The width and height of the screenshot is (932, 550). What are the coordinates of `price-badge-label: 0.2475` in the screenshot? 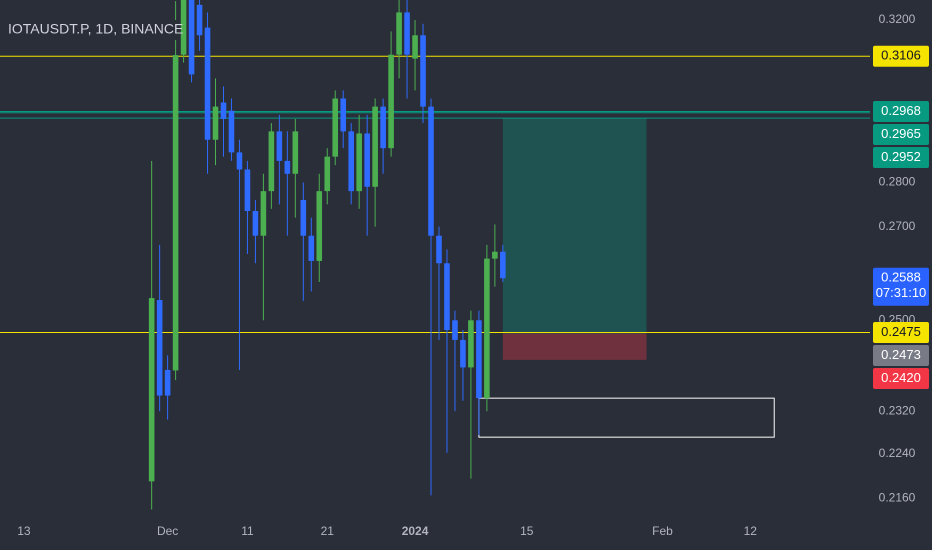 It's located at (901, 331).